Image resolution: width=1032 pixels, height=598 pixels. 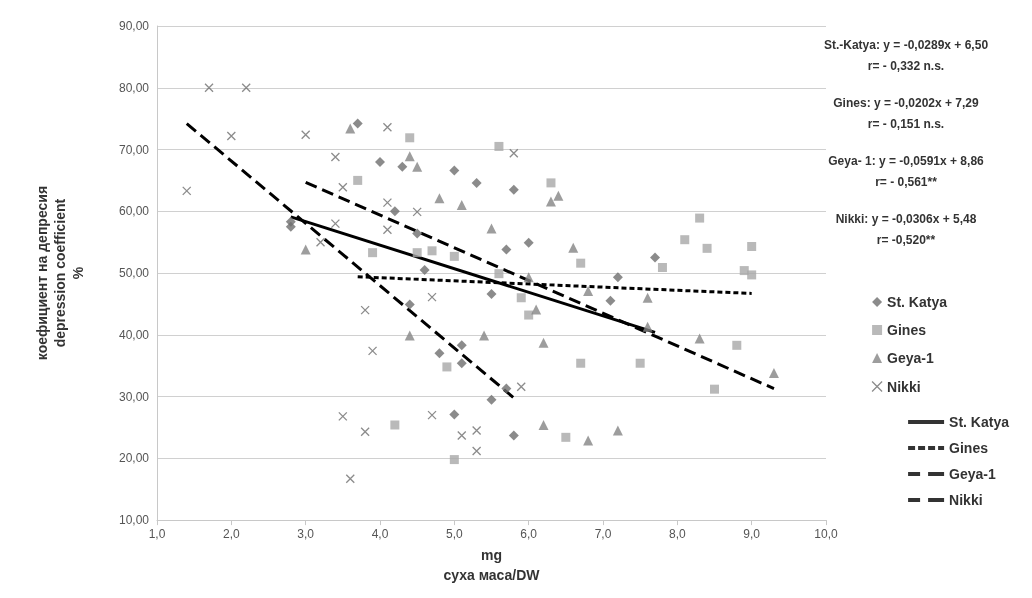 I want to click on y-tick-label: 40,00, so click(x=134, y=334).